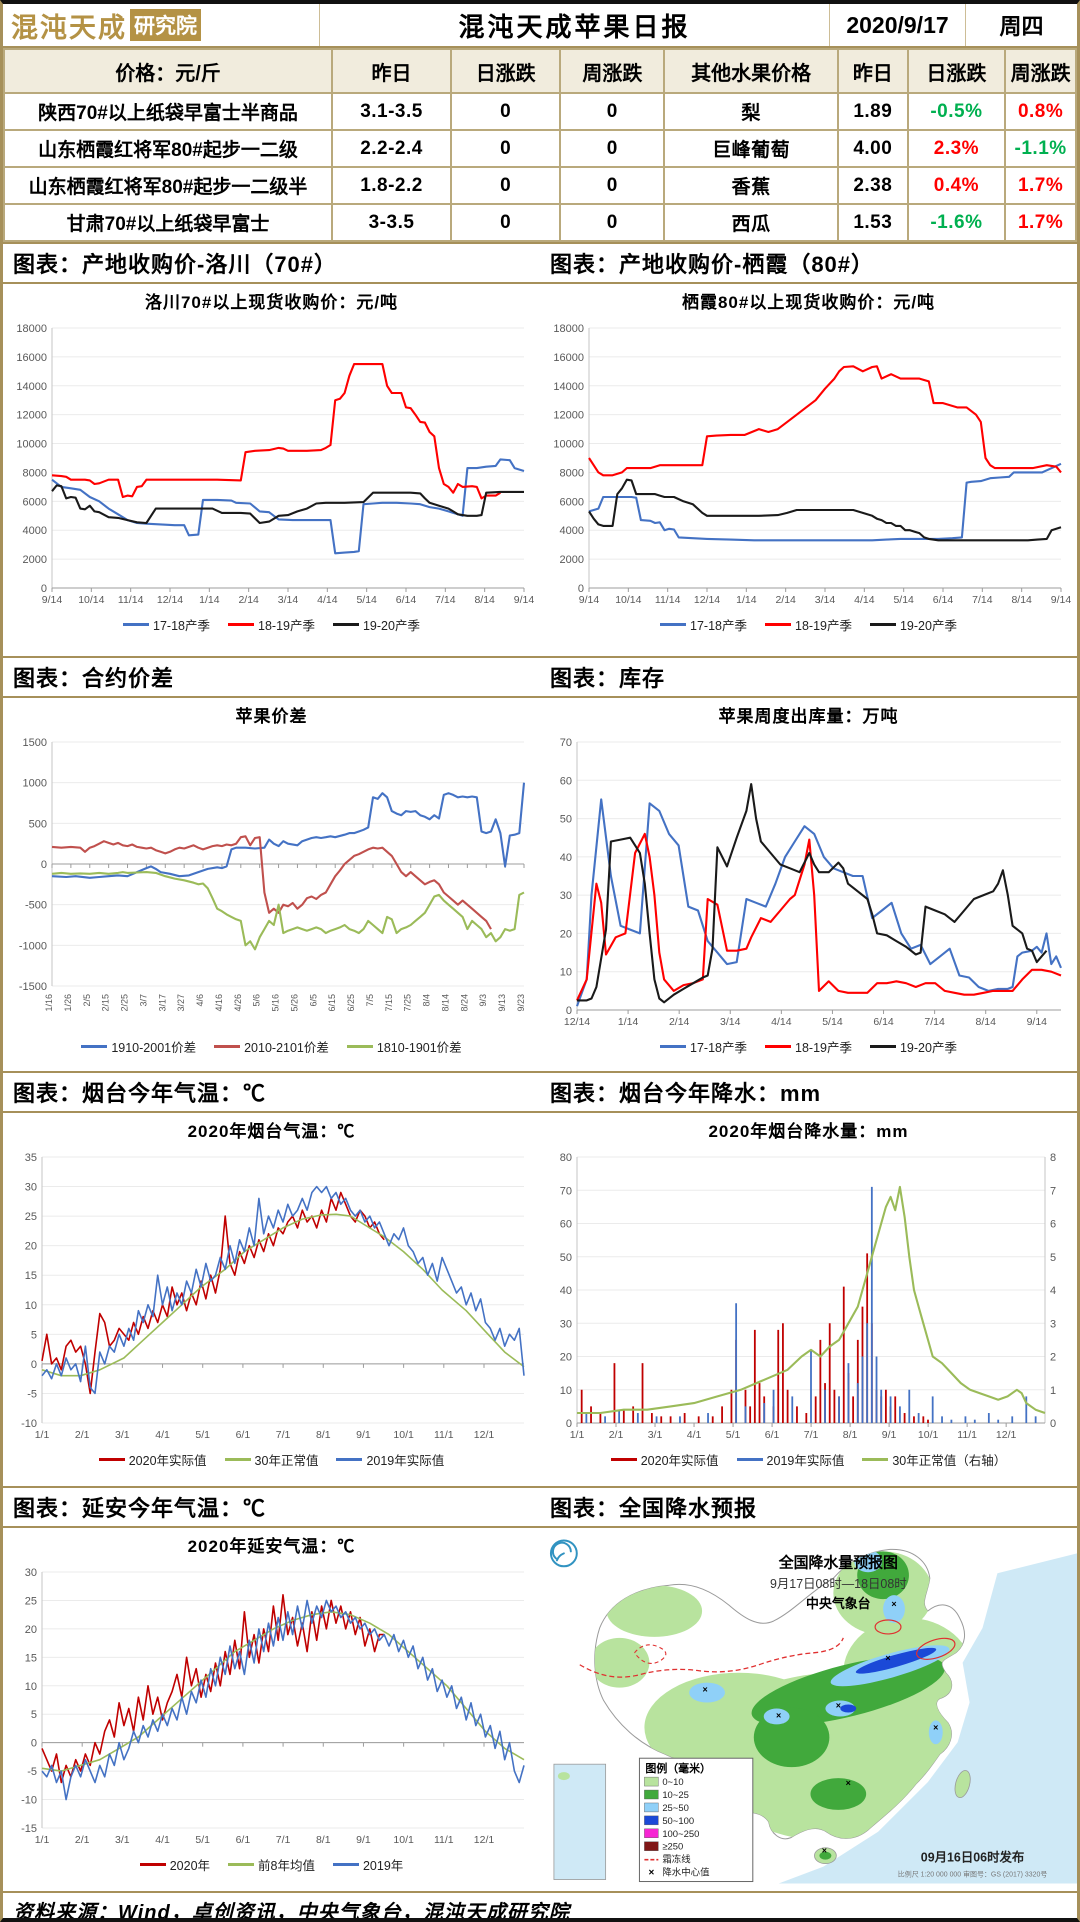 This screenshot has height=1922, width=1080. Describe the element at coordinates (521, 1003) in the screenshot. I see `svg-text: 9/23` at that location.